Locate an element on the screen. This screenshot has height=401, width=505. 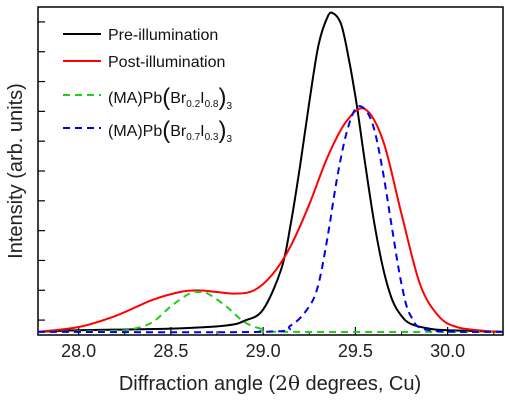
x-tick-label: 28.5 is located at coordinates (170, 351).